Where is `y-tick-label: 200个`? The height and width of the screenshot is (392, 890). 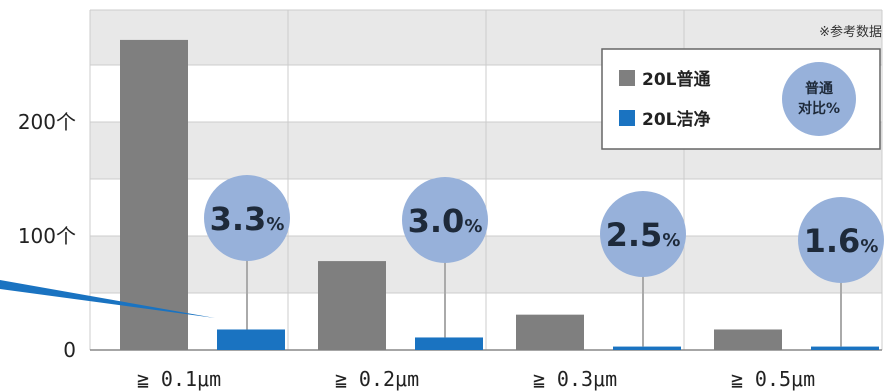 y-tick-label: 200个 is located at coordinates (47, 122).